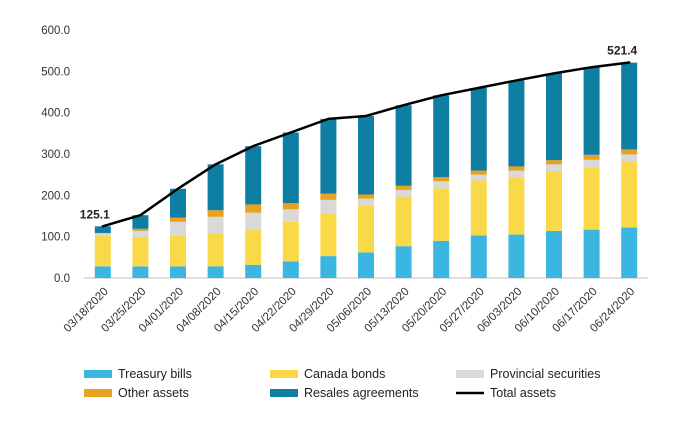 This screenshot has width=676, height=423. Describe the element at coordinates (62, 279) in the screenshot. I see `y-tick-label: 0.0` at that location.